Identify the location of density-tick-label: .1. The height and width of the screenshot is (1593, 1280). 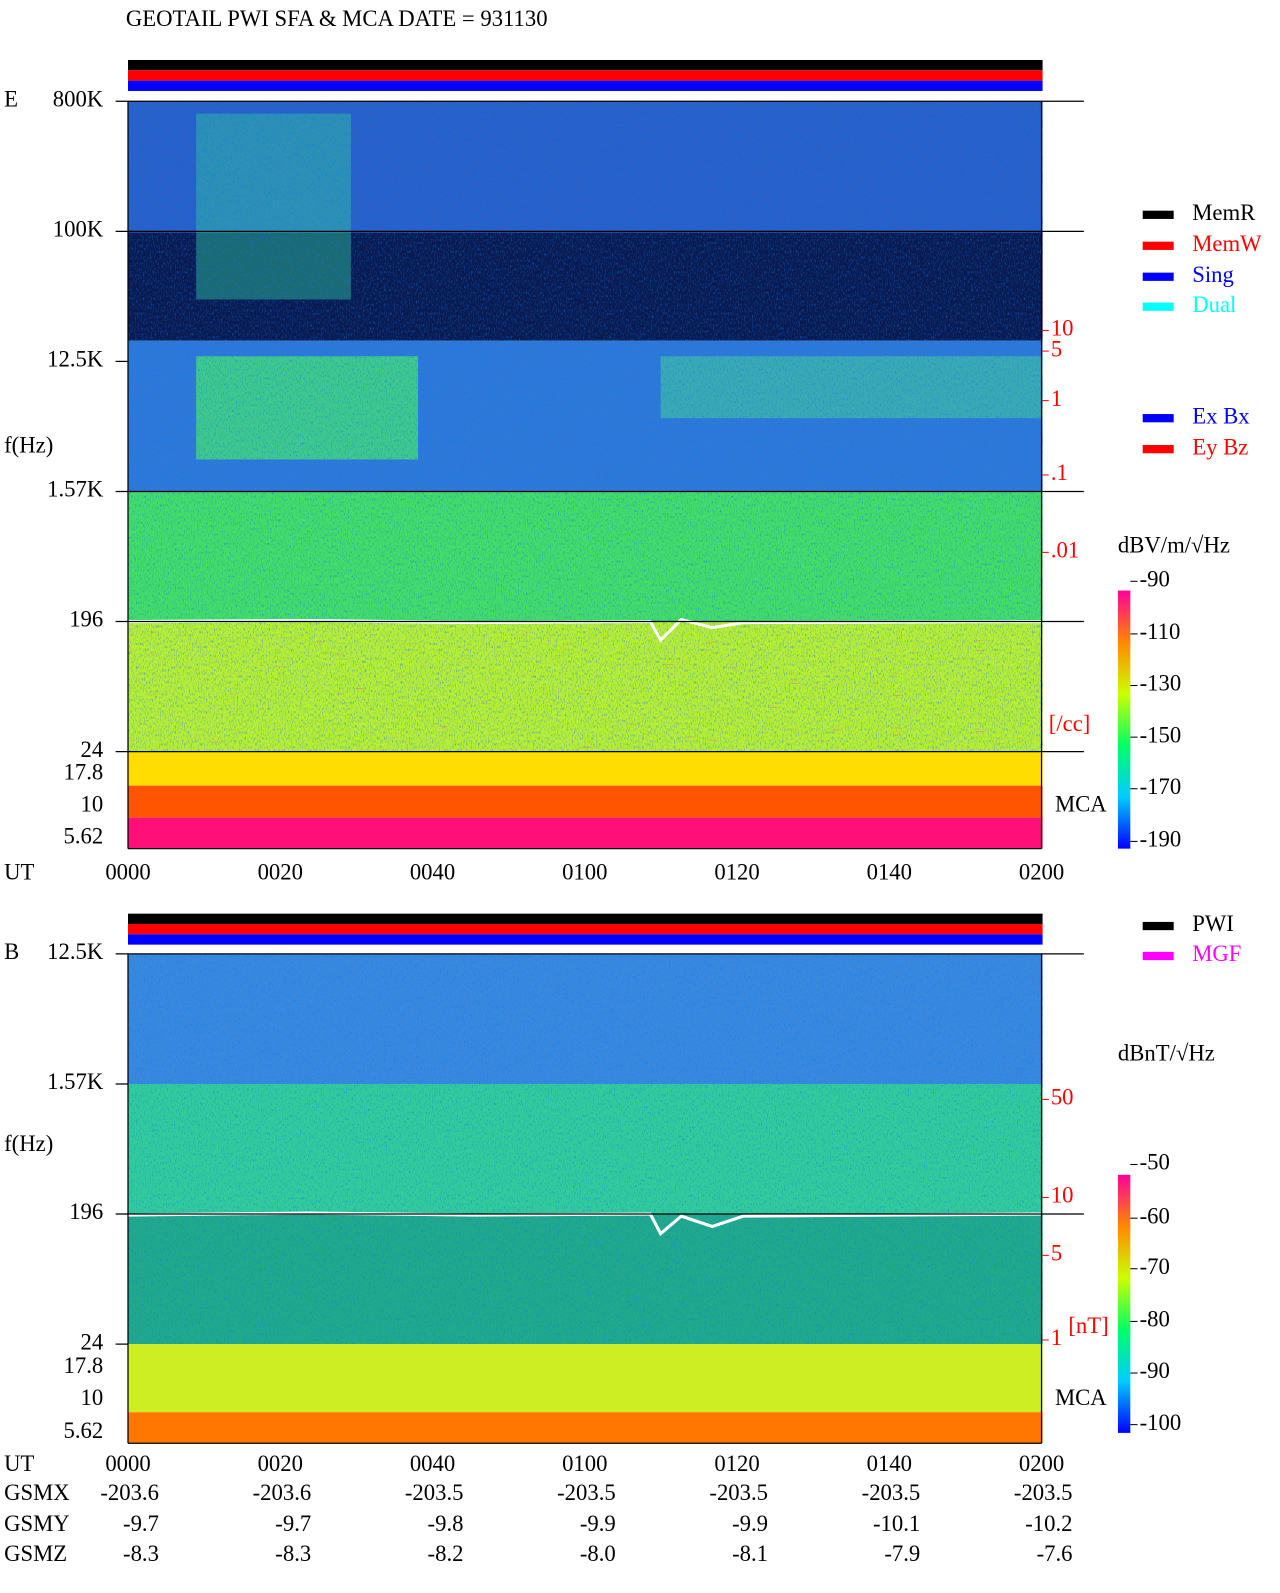
(1059, 472).